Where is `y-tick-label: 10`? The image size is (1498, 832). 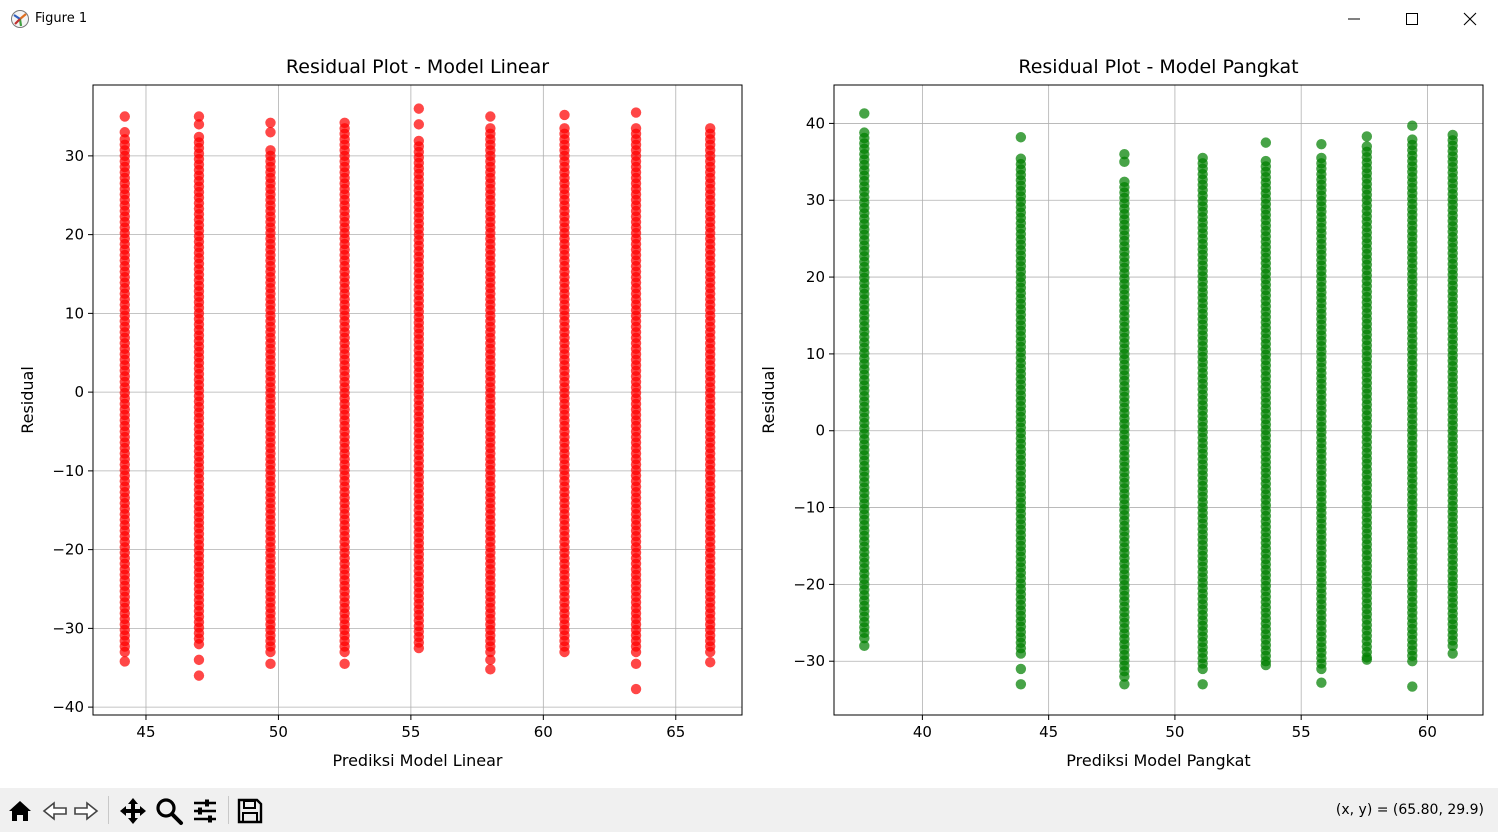
y-tick-label: 10 is located at coordinates (74, 313).